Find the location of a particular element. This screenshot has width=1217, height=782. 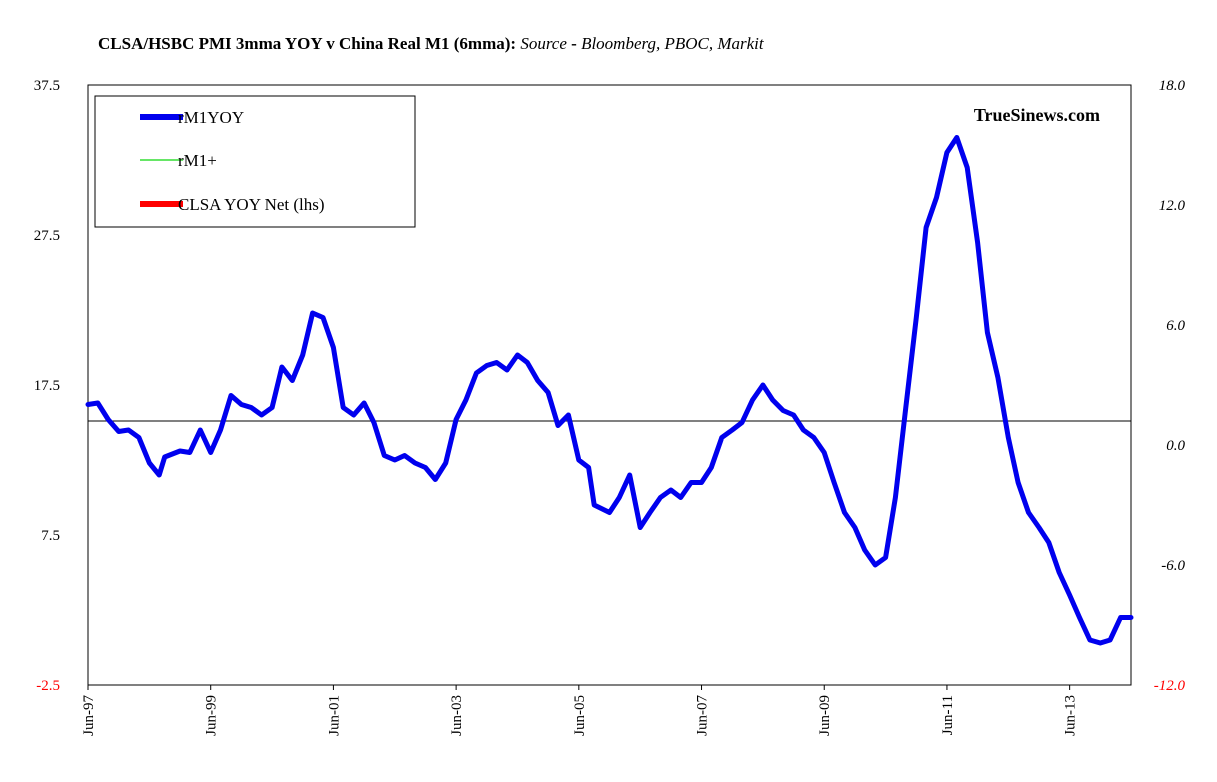

left-tick-label: 7.5 is located at coordinates (50, 536).